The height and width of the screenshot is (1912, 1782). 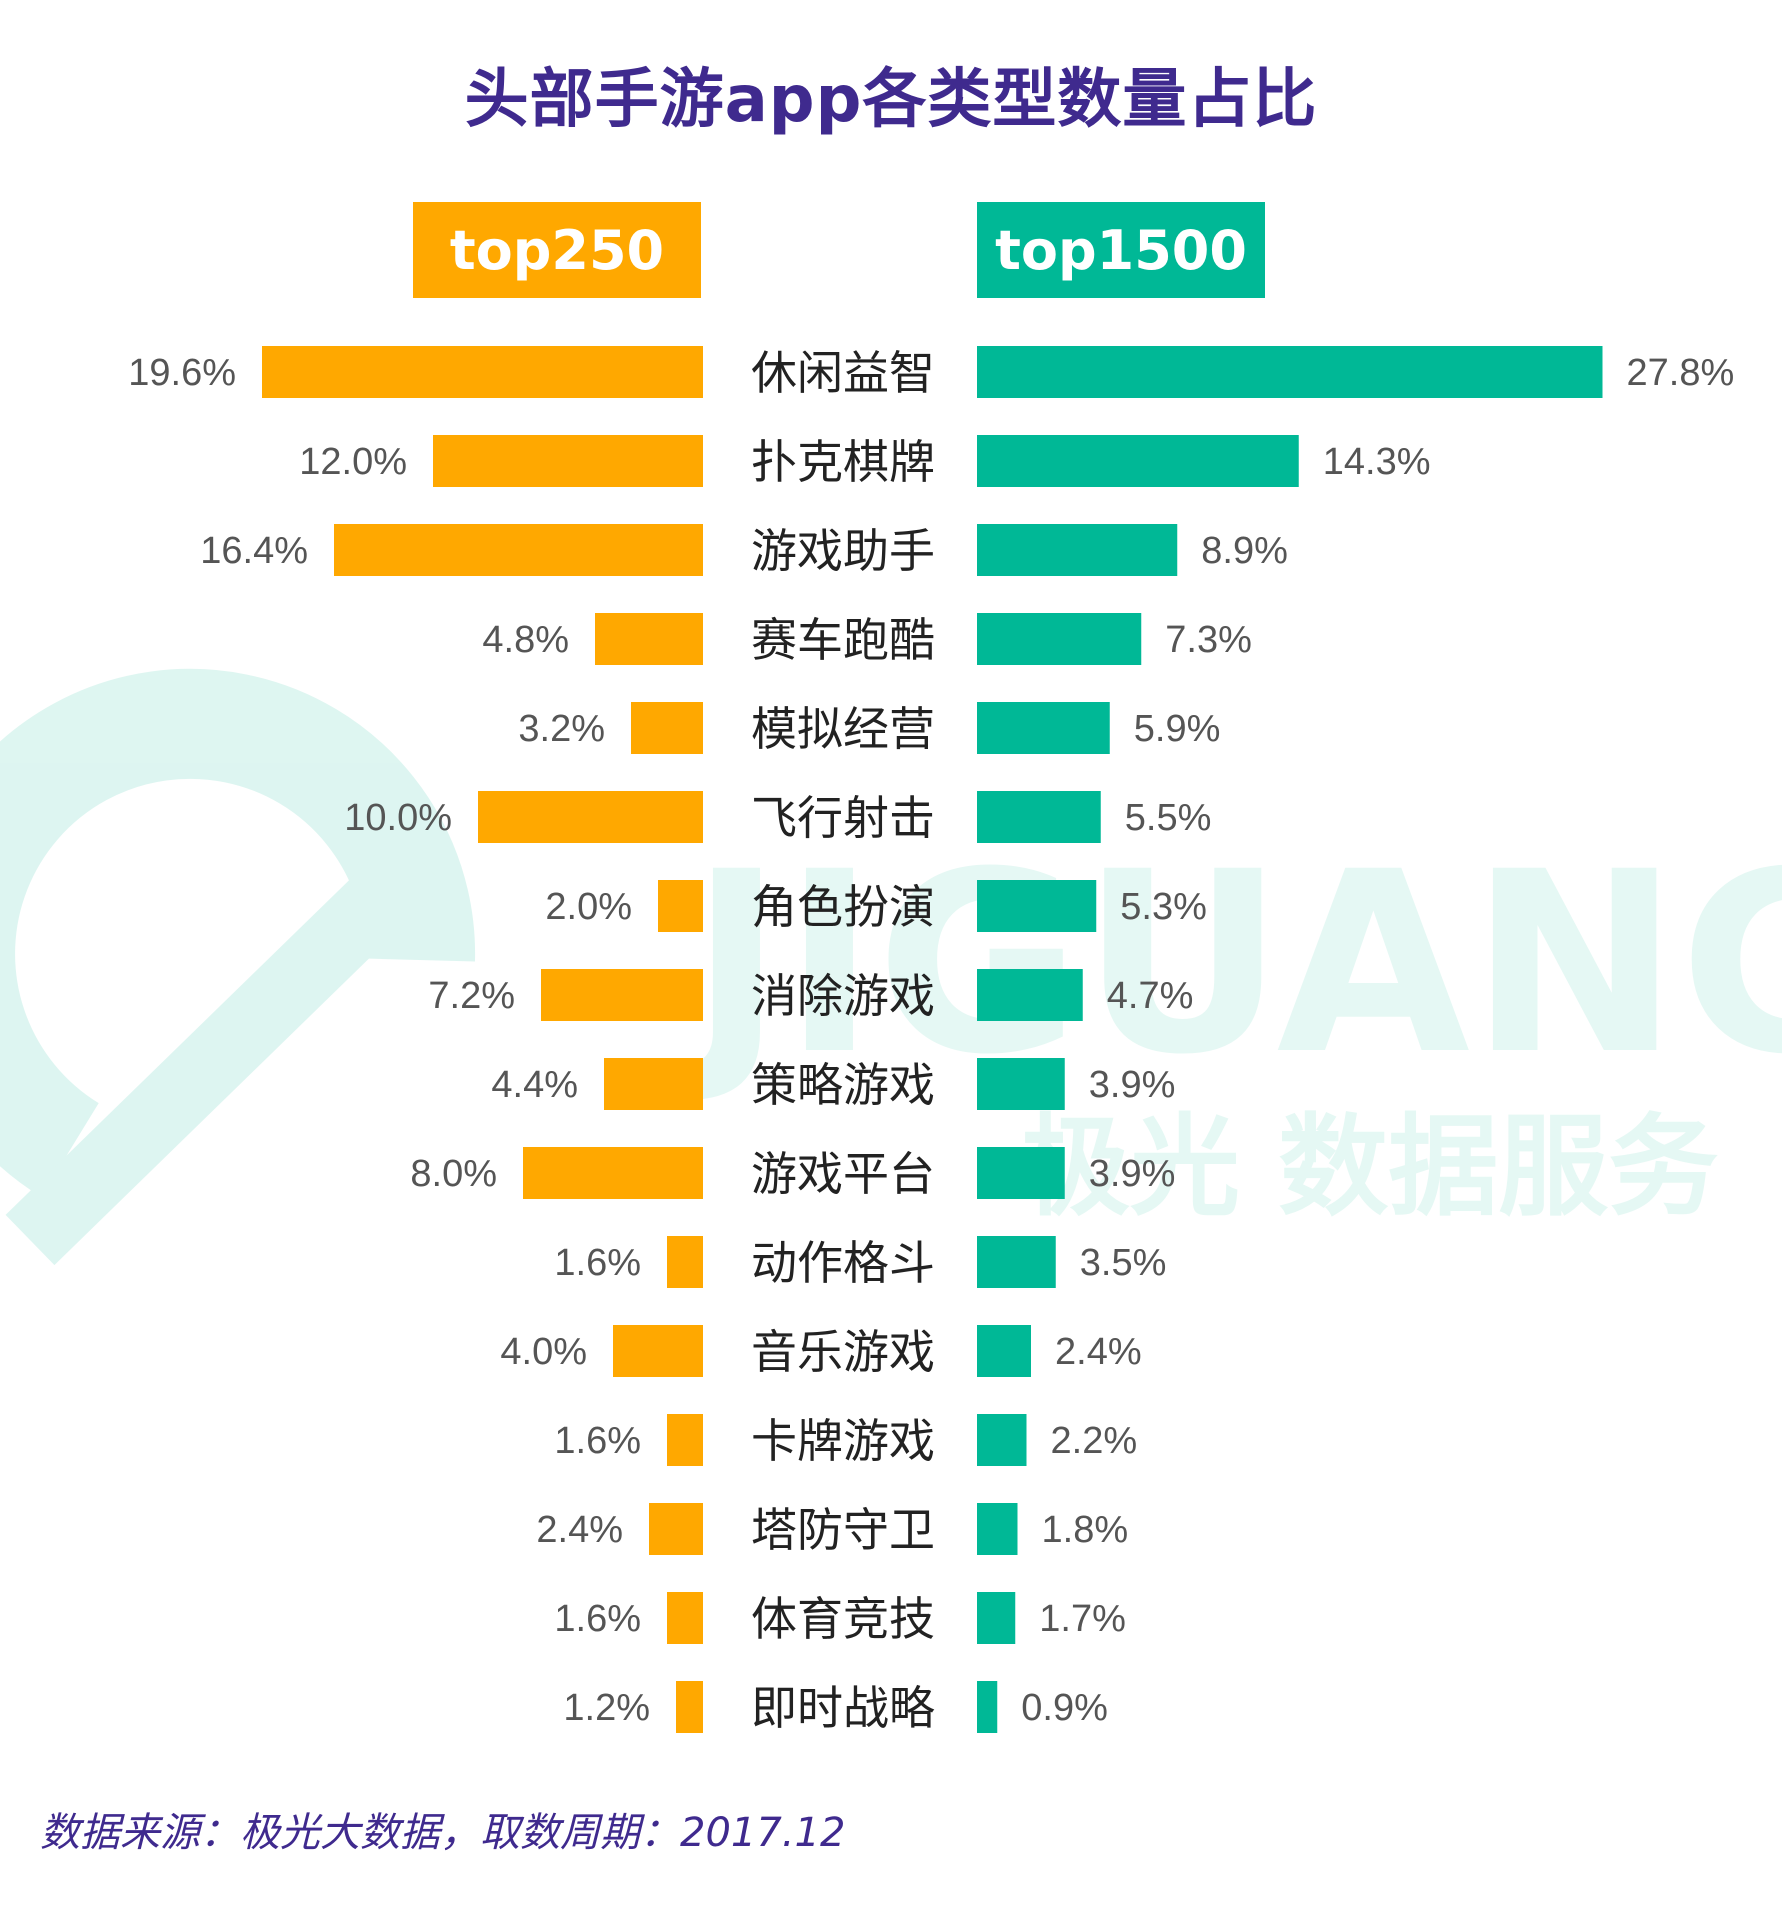 What do you see at coordinates (843, 373) in the screenshot?
I see `category-label-0: 休闲益智` at bounding box center [843, 373].